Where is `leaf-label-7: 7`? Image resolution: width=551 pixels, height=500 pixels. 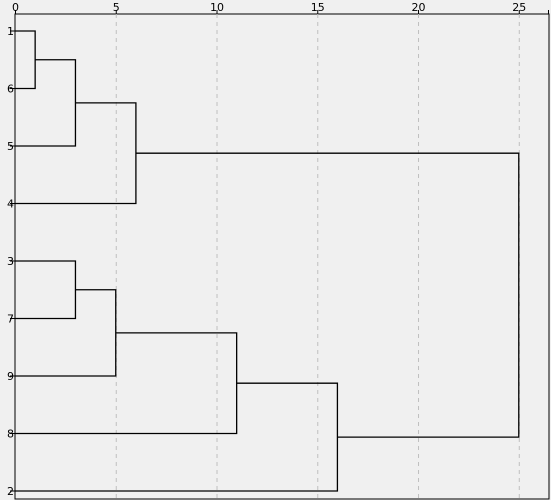
leaf-label-7: 7 is located at coordinates (10, 319).